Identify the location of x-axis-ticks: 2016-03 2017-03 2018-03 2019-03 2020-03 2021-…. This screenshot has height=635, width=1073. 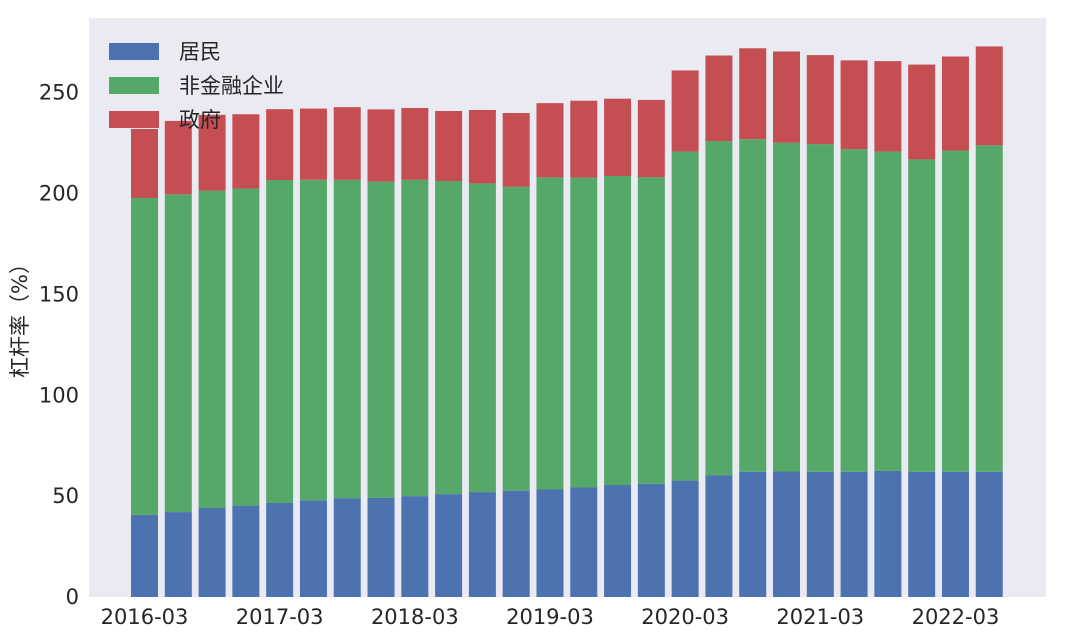
(550, 617).